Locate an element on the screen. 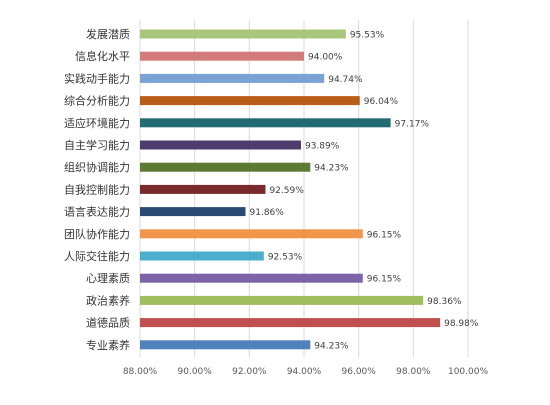 This screenshot has width=550, height=405. data-label: 94.74% is located at coordinates (345, 80).